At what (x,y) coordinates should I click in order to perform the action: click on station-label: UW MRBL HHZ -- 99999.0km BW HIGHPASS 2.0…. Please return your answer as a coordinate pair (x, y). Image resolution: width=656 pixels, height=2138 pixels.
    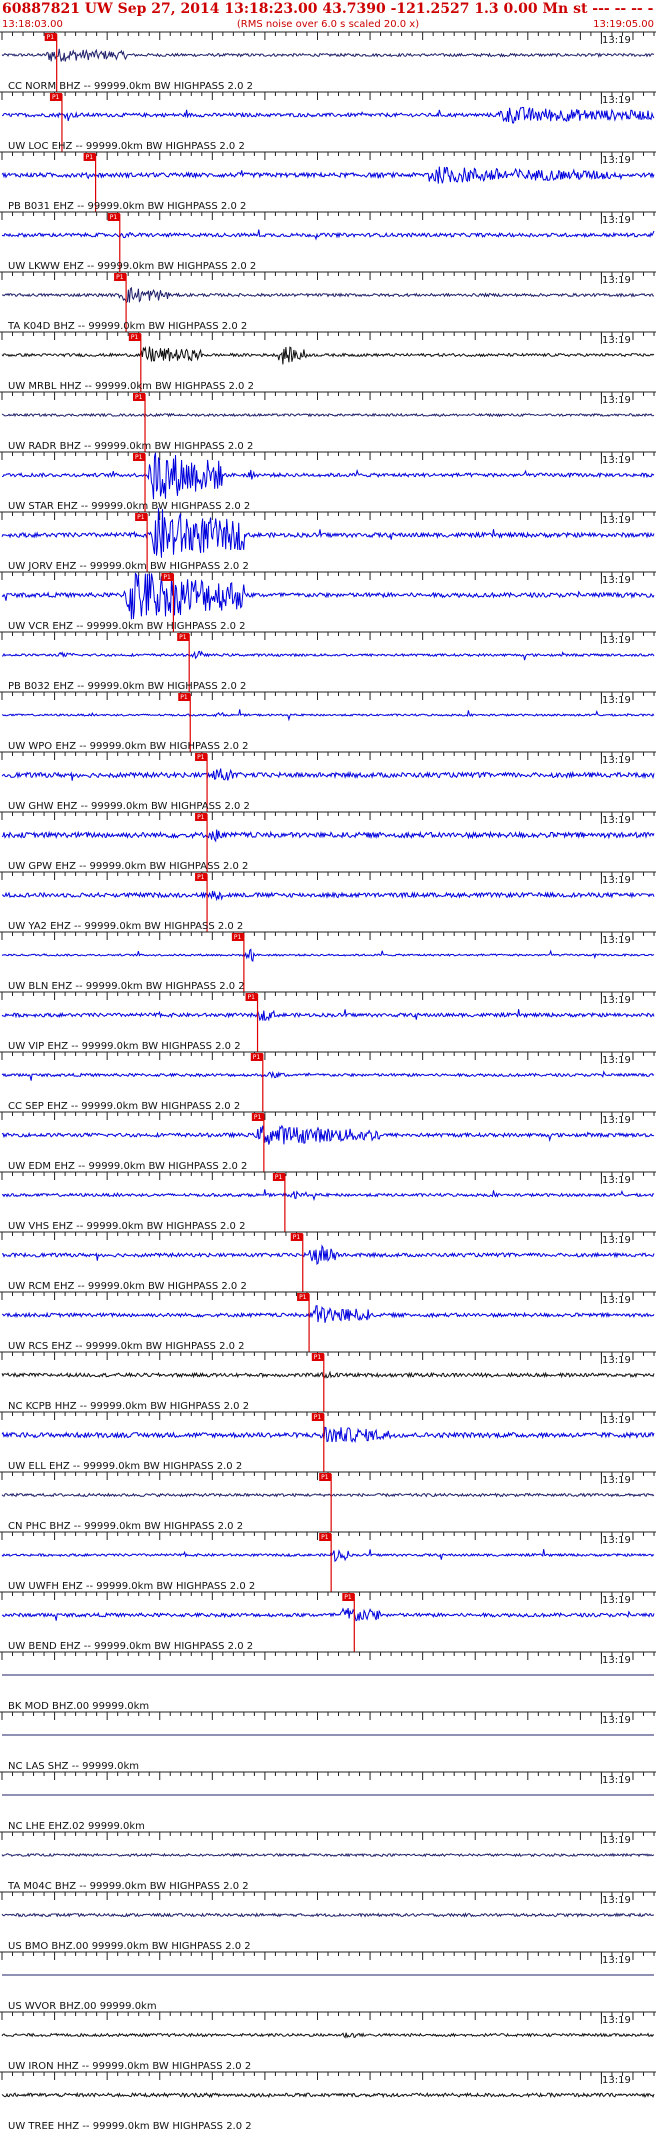
    Looking at the image, I should click on (131, 386).